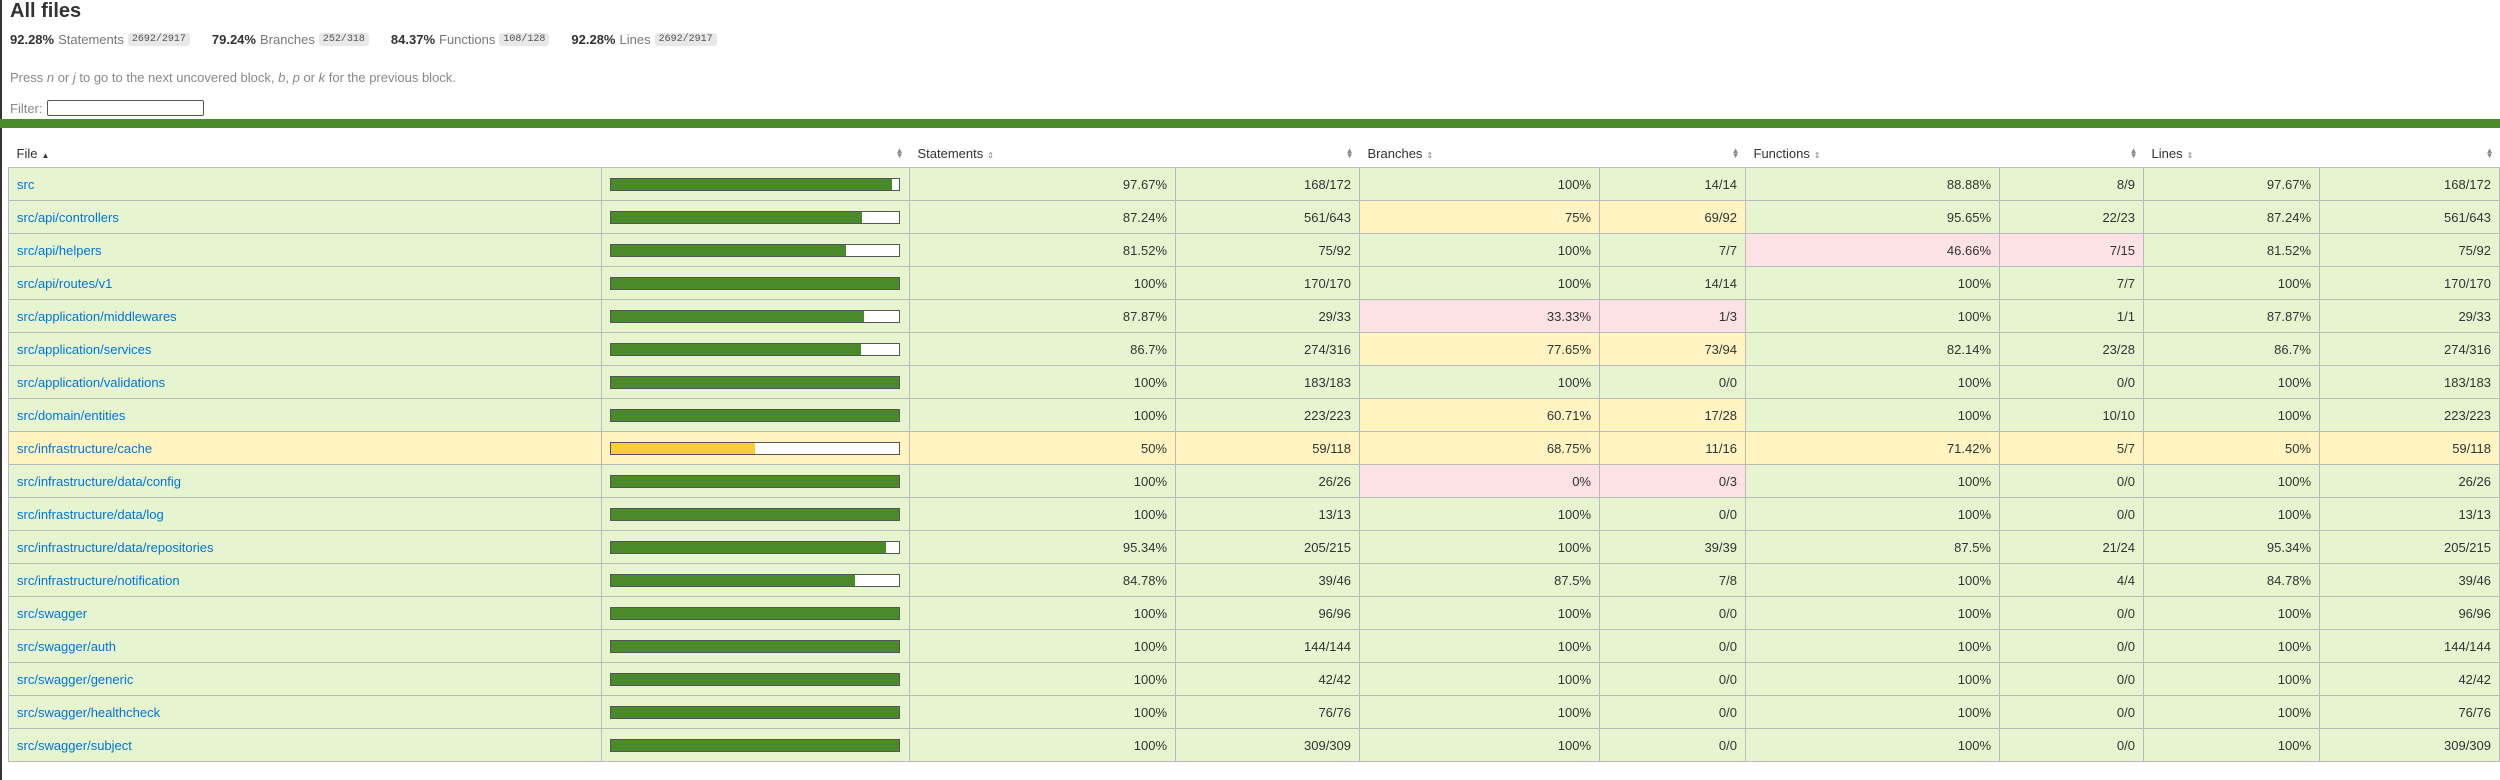 The image size is (2500, 780). Describe the element at coordinates (1042, 153) in the screenshot. I see `header-statements: Statements ⇕` at that location.